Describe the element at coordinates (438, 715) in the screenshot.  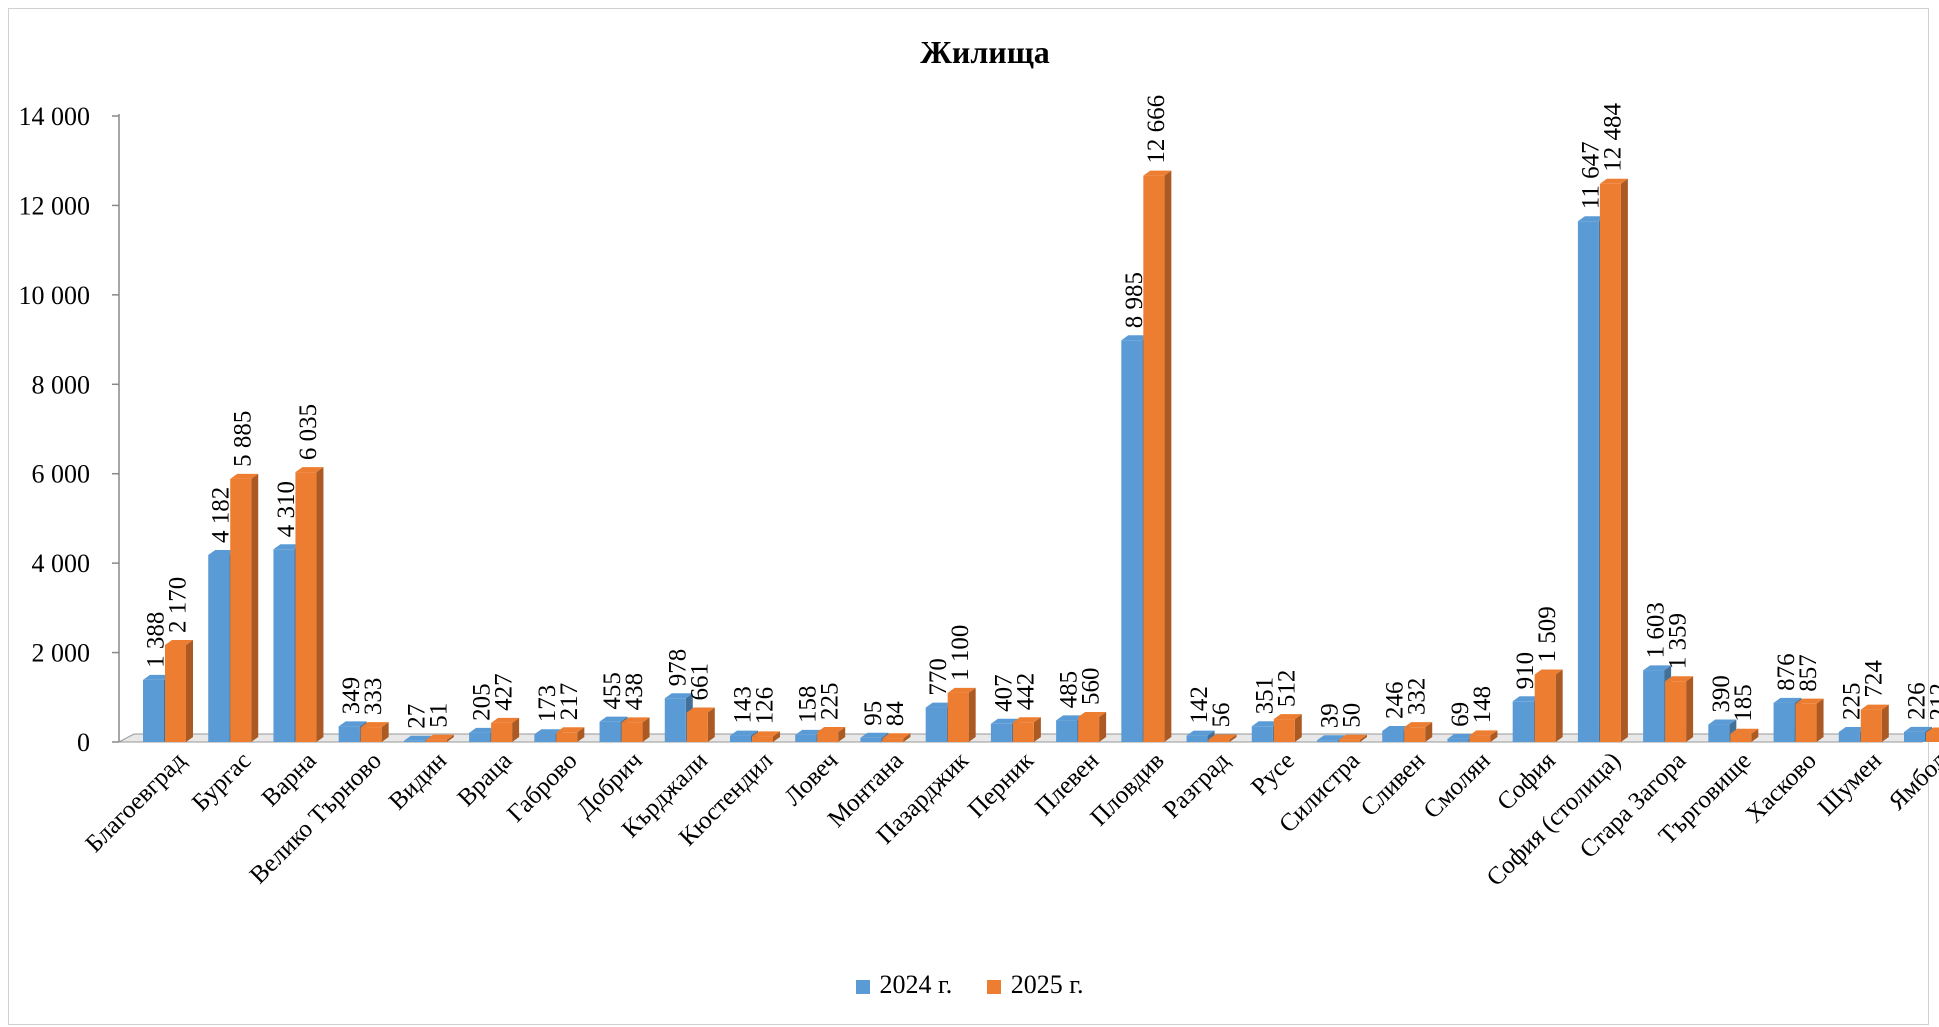
I see `data-label: 51` at that location.